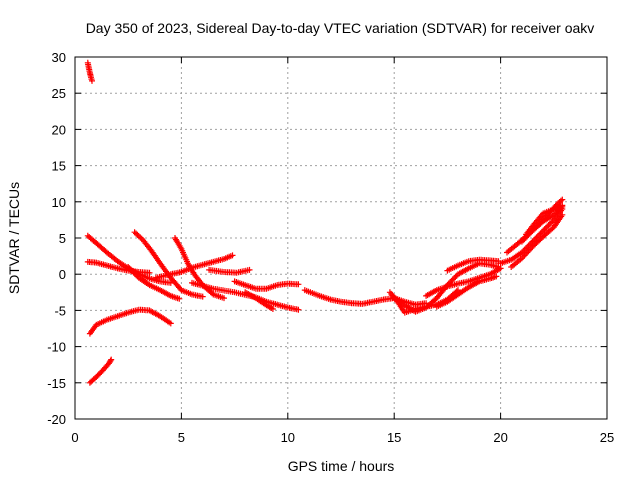 The height and width of the screenshot is (480, 640). I want to click on x-axis-title: GPS time / hours, so click(341, 466).